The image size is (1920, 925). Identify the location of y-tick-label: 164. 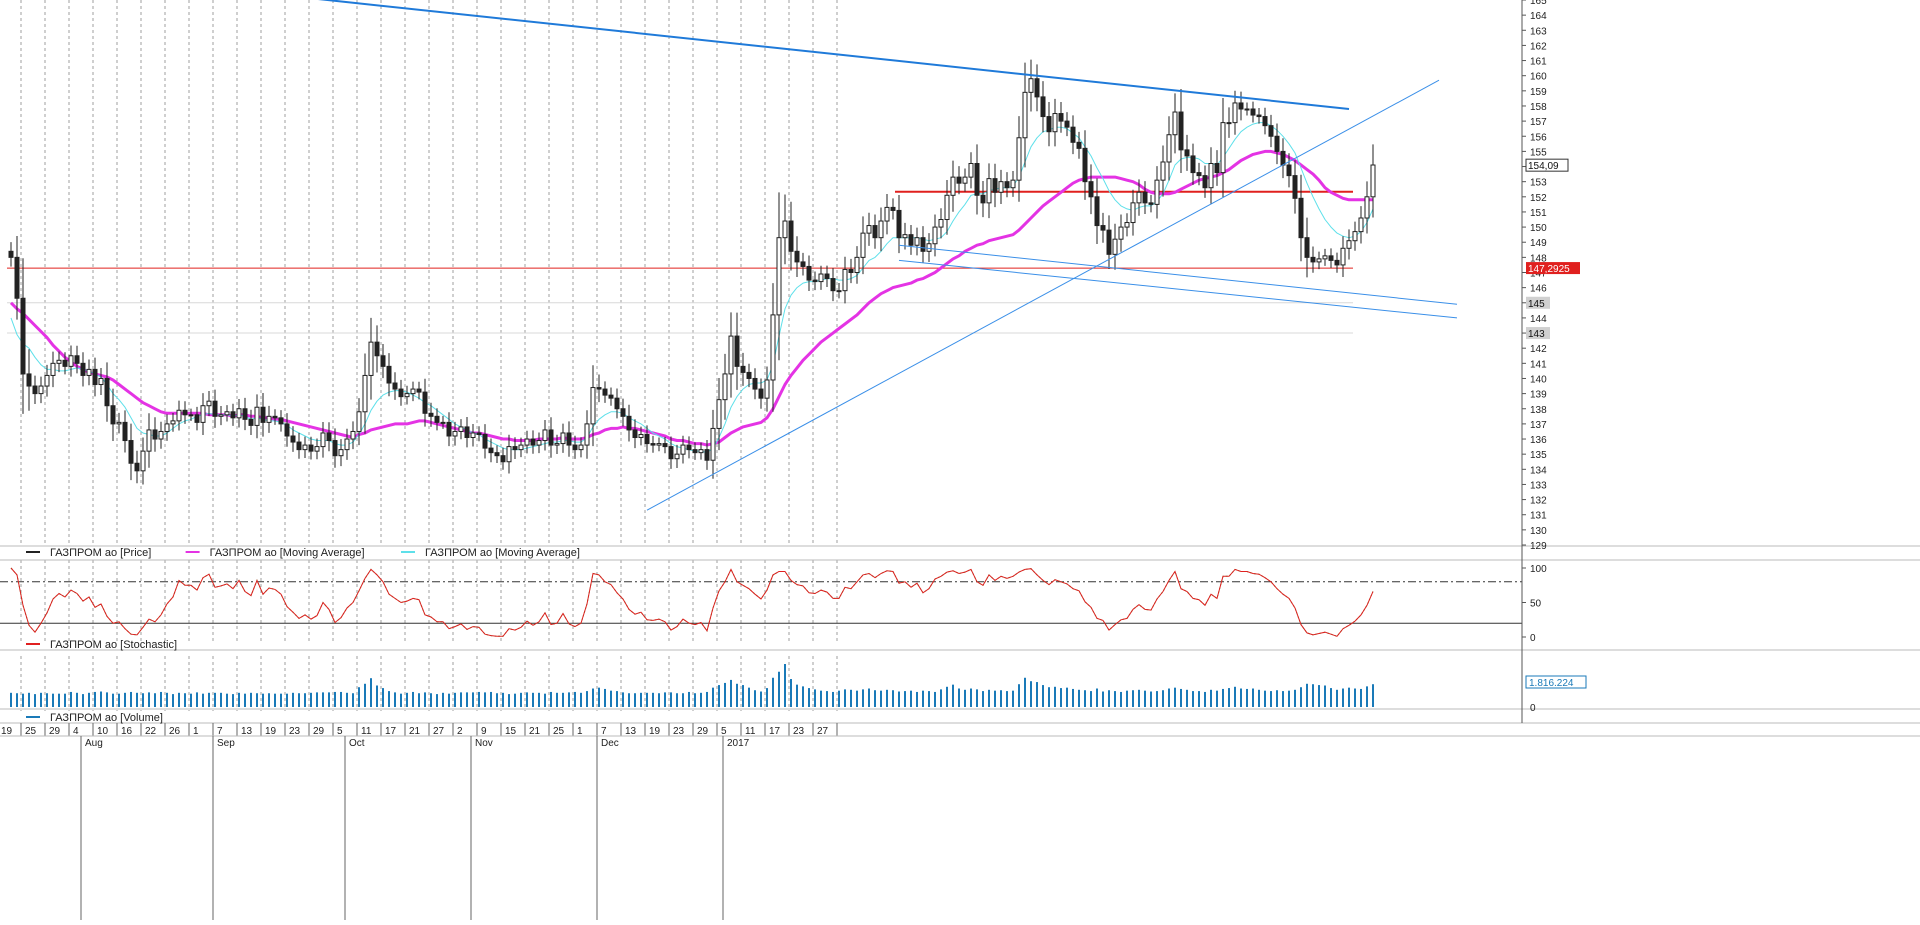
(1538, 16).